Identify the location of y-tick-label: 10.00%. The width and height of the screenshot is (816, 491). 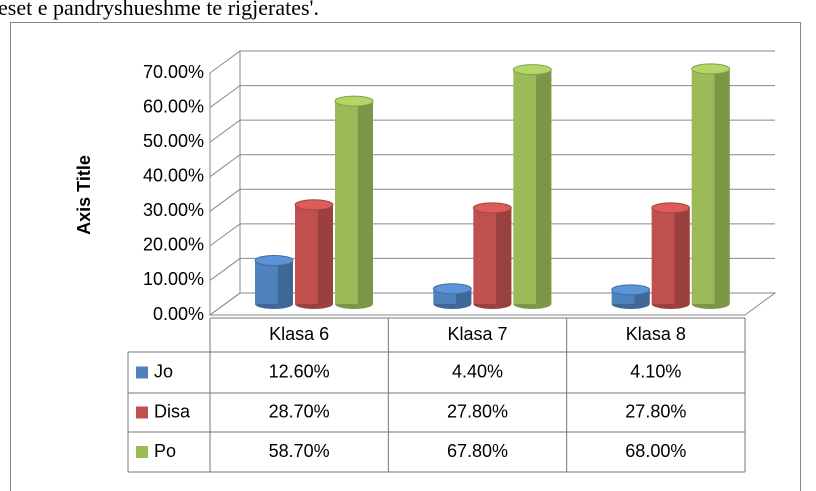
(173, 279).